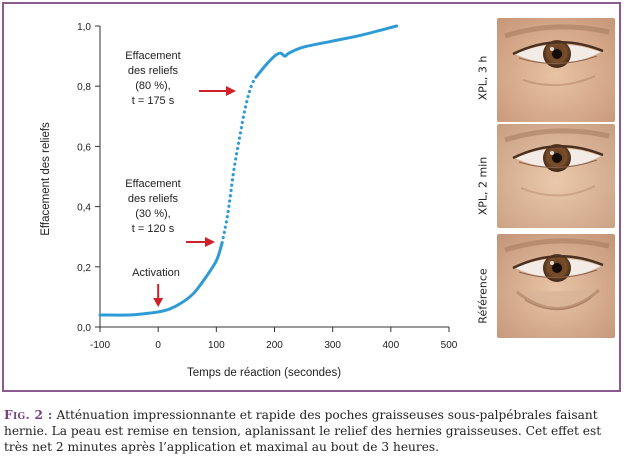 This screenshot has height=459, width=627. What do you see at coordinates (153, 229) in the screenshot?
I see `annotation-line: t = 120 s` at bounding box center [153, 229].